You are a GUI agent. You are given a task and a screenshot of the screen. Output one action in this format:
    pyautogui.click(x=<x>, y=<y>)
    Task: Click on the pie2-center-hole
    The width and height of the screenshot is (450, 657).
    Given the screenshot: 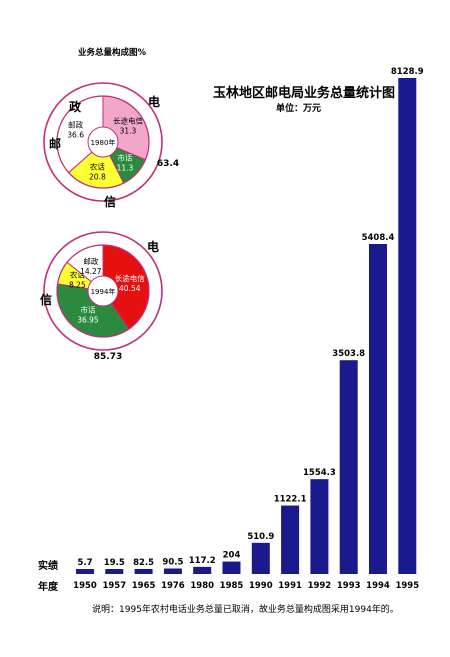 What is the action you would take?
    pyautogui.click(x=103, y=291)
    